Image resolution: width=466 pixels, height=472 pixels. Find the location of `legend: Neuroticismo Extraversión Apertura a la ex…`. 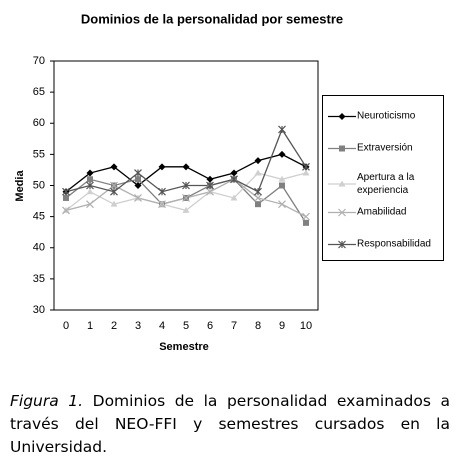

legend: Neuroticismo Extraversión Apertura a la ex… is located at coordinates (383, 178).